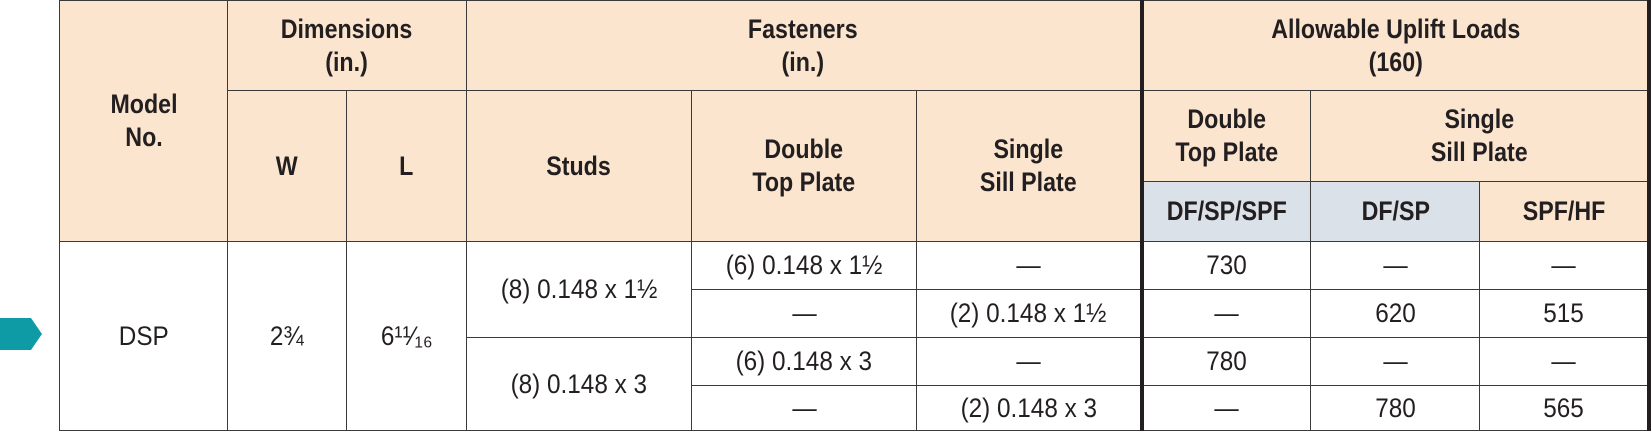  What do you see at coordinates (1225, 361) in the screenshot?
I see `load-df-sp-spf-cell: 780` at bounding box center [1225, 361].